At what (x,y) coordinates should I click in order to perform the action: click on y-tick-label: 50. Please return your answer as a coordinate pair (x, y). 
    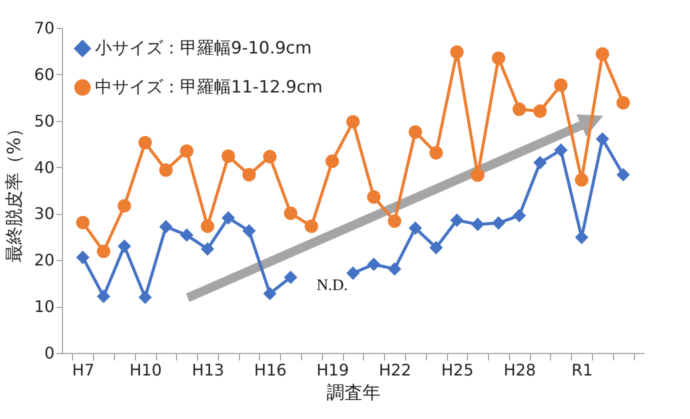
    Looking at the image, I should click on (44, 120).